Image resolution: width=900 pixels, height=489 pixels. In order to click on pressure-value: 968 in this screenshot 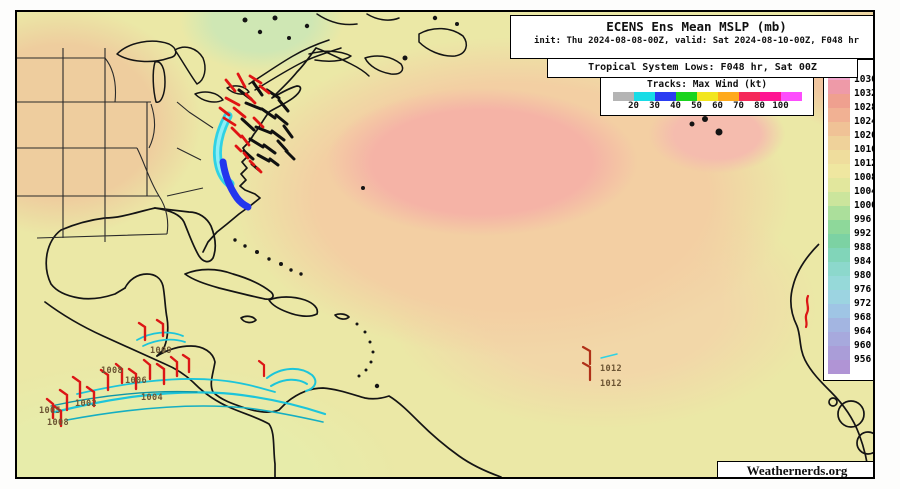, I will do `click(863, 317)`.